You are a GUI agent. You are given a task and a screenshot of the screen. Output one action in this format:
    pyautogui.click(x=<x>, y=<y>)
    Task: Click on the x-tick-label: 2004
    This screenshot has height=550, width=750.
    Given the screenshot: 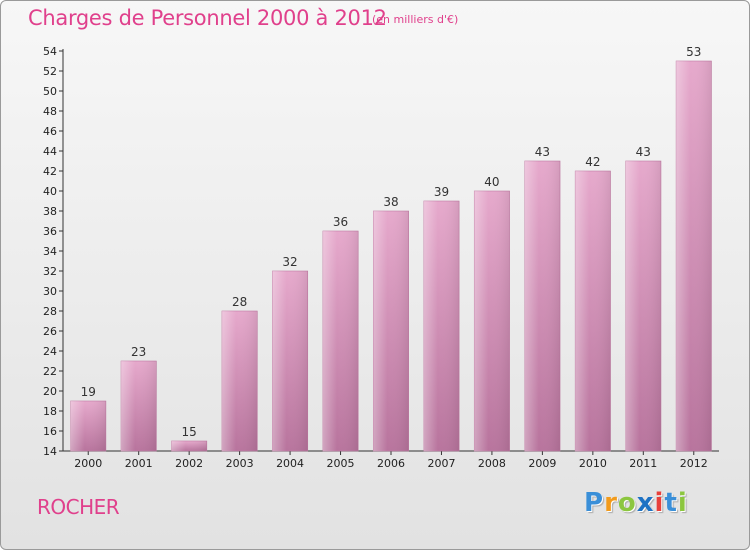 What is the action you would take?
    pyautogui.click(x=290, y=463)
    